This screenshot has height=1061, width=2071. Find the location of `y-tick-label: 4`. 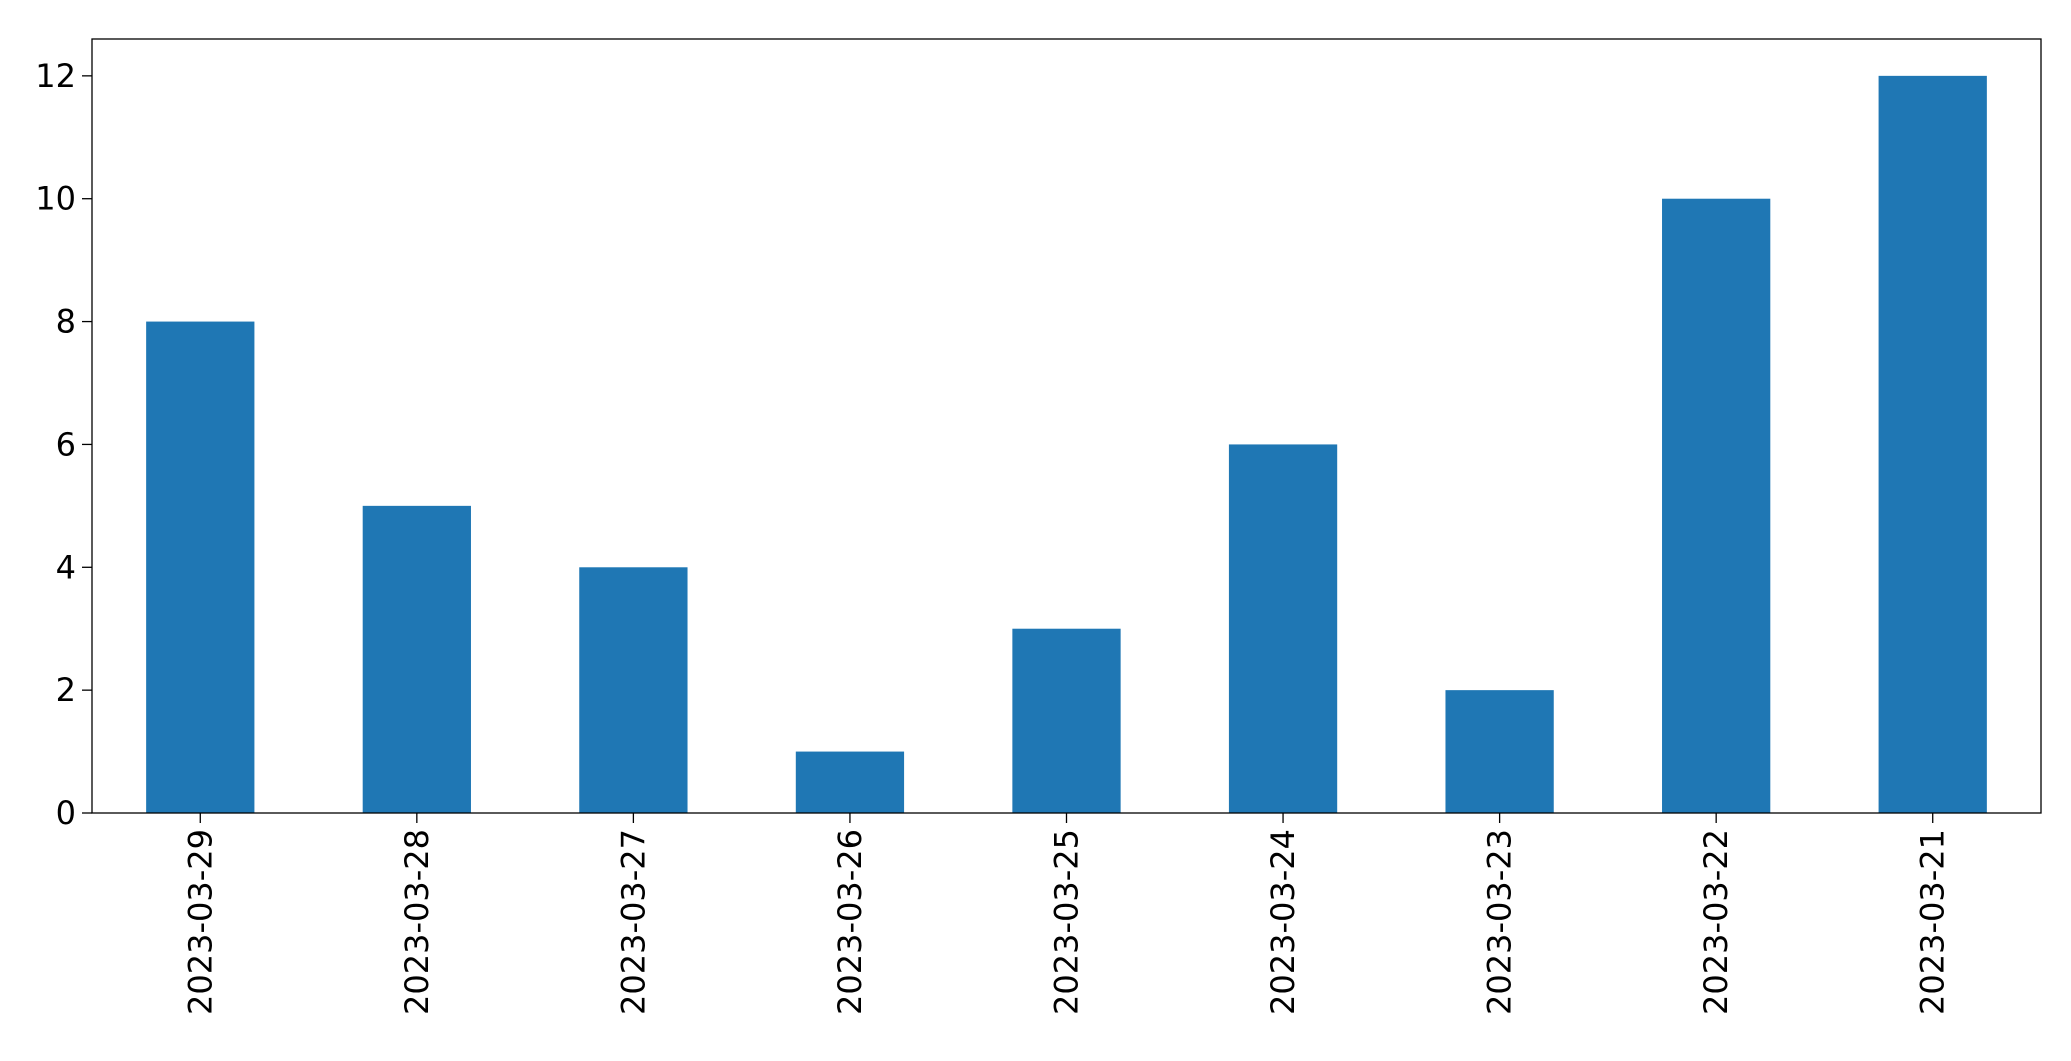

y-tick-label: 4 is located at coordinates (66, 567).